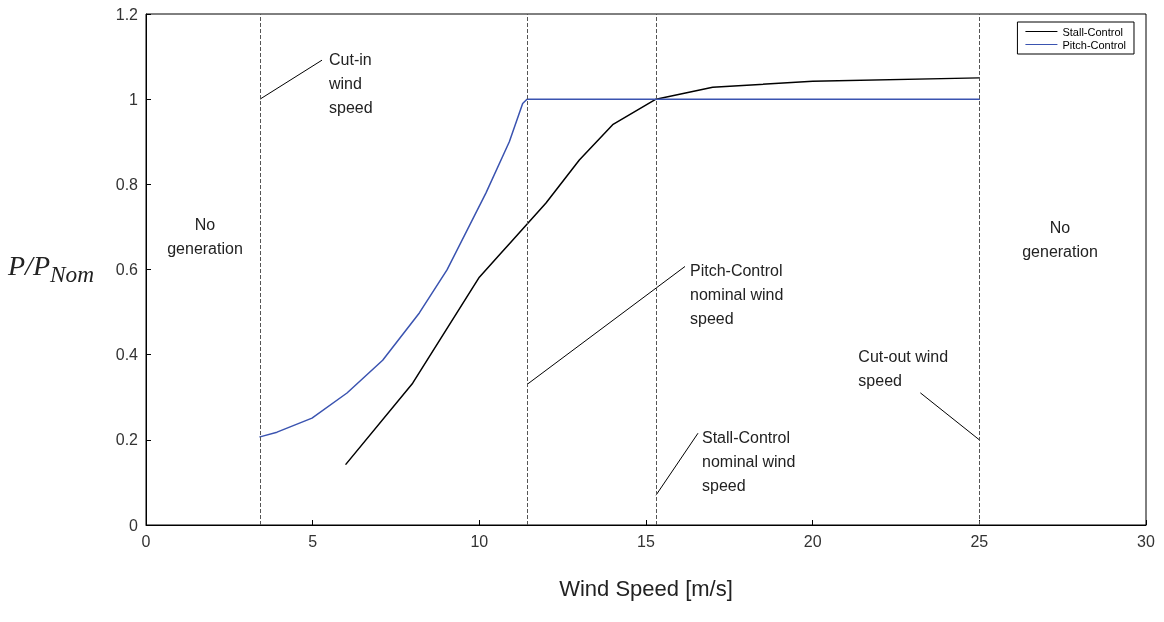 The width and height of the screenshot is (1164, 622). What do you see at coordinates (904, 368) in the screenshot?
I see `annotation: Cut-out wind speed` at bounding box center [904, 368].